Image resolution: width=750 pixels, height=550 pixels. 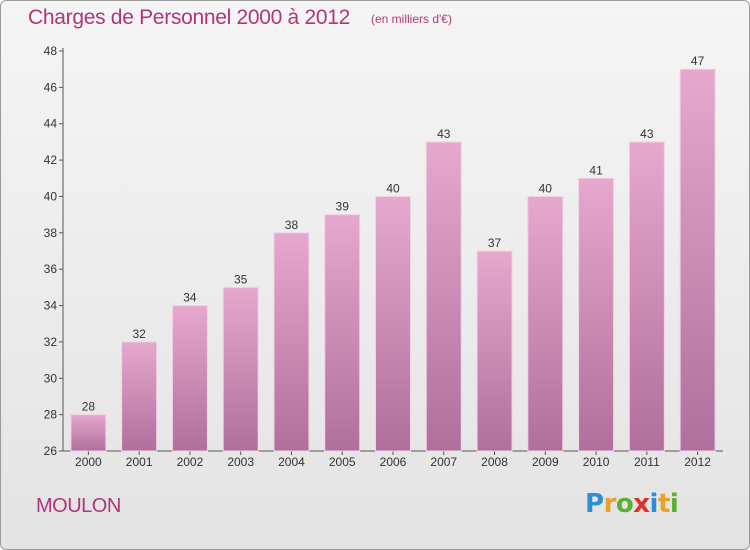 I want to click on y-tick-label: 28, so click(x=51, y=415).